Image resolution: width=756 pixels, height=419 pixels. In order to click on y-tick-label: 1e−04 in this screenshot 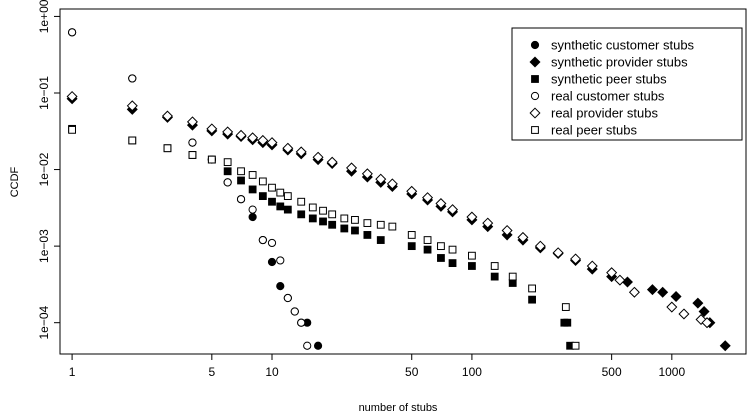, I will do `click(44, 323)`.